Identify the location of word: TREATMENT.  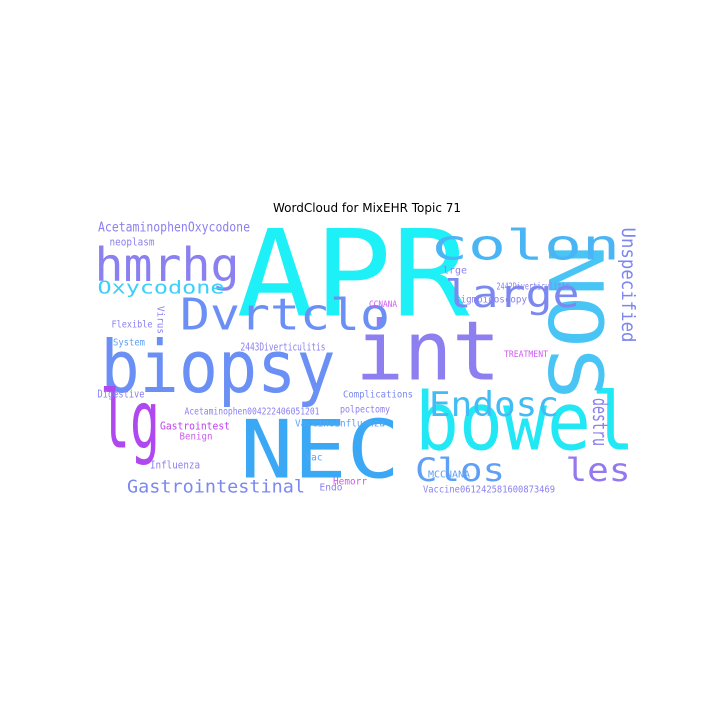
(526, 355).